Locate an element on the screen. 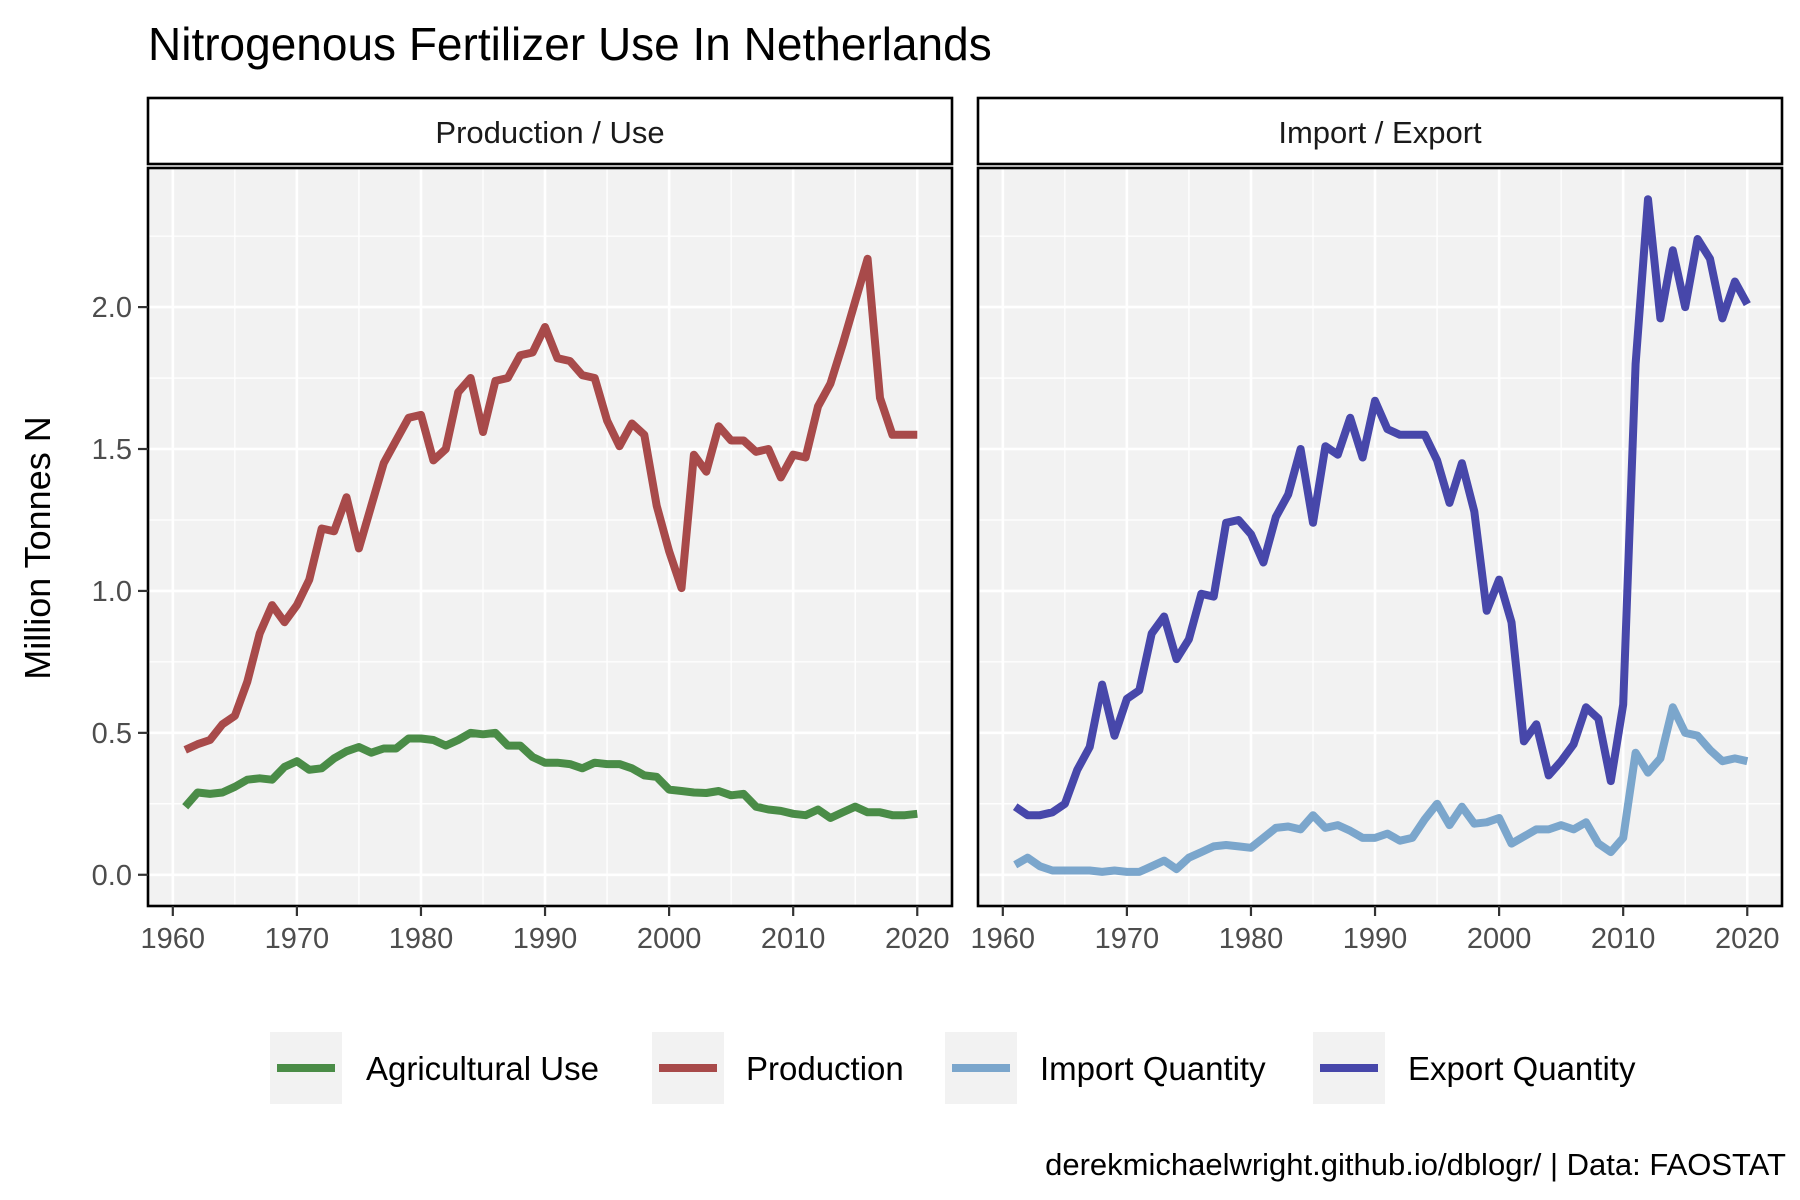 The width and height of the screenshot is (1800, 1200). legend-label: Import Quantity is located at coordinates (1153, 1068).